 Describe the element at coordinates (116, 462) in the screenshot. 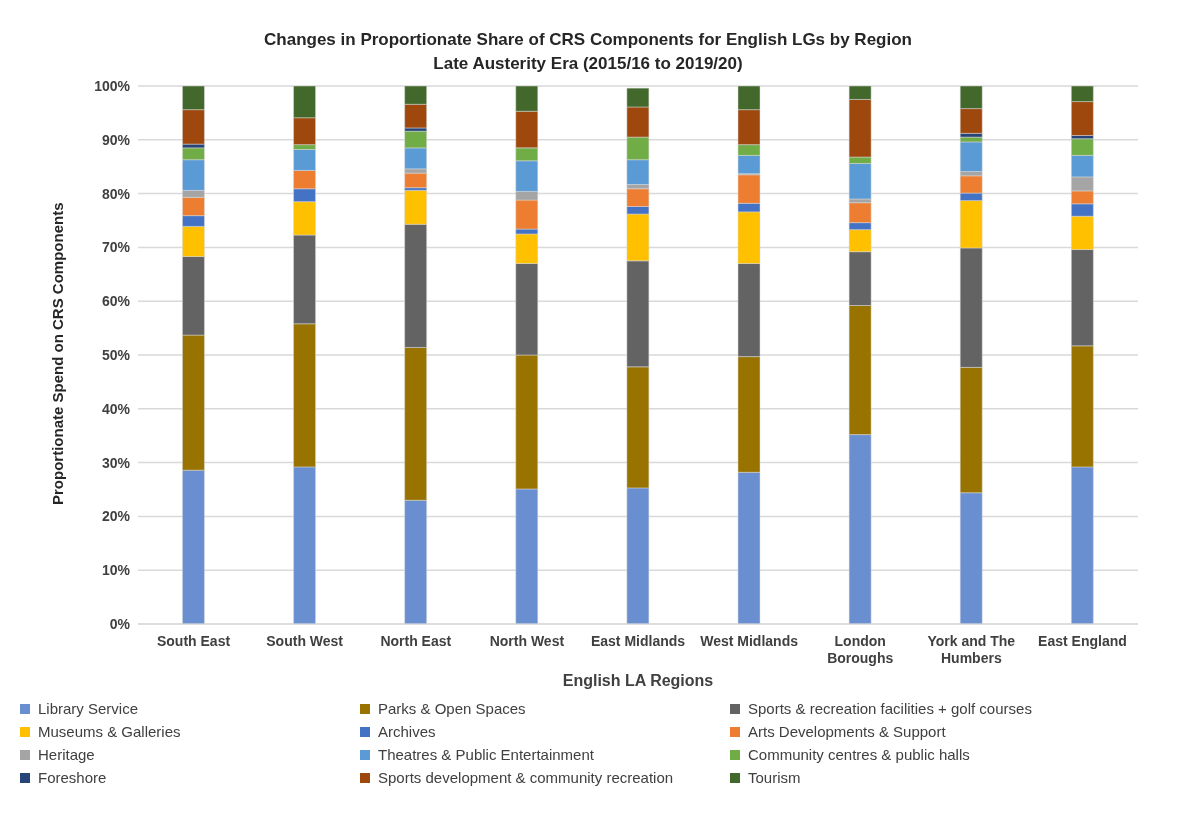

I see `y-tick-label: 30%` at that location.